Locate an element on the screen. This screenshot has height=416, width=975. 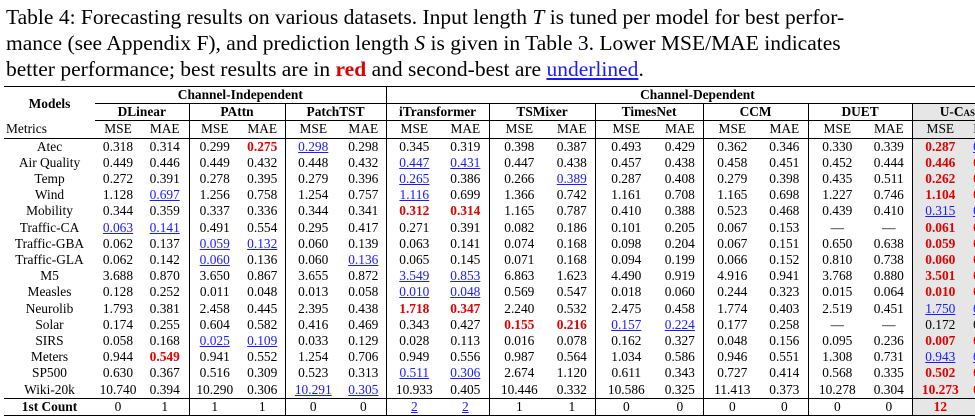
cell-value: 0.451 is located at coordinates (888, 308).